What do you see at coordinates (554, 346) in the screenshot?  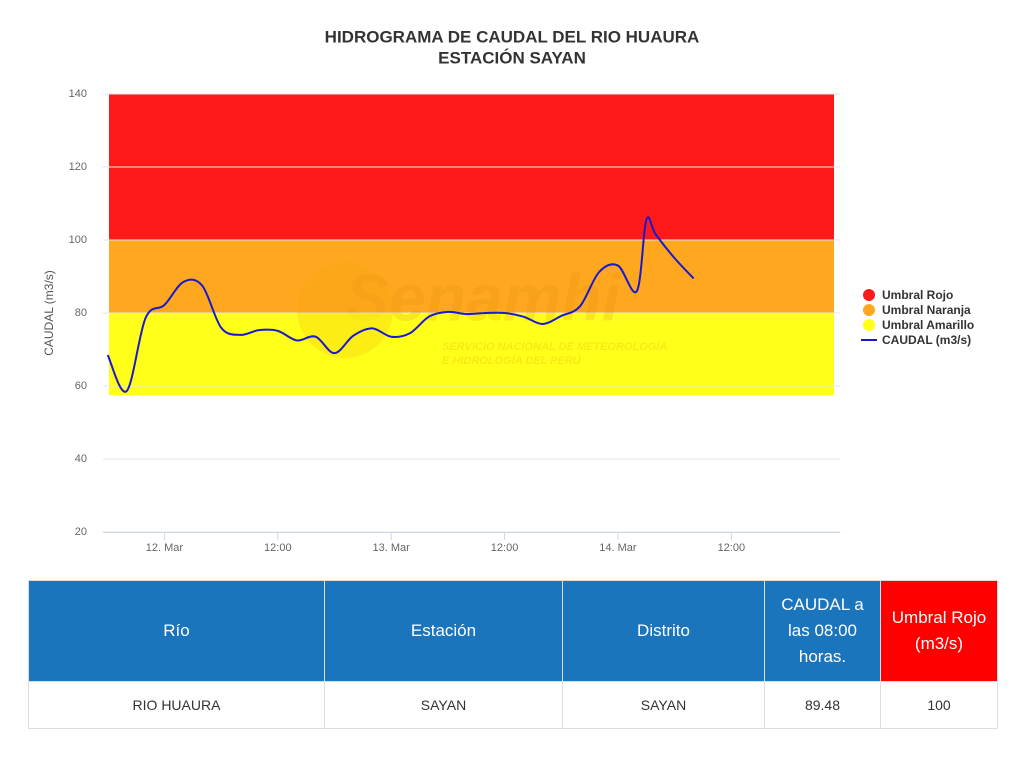 I see `watermark-text: SERVICIO NACIONAL DE METEOROLOGÍA` at bounding box center [554, 346].